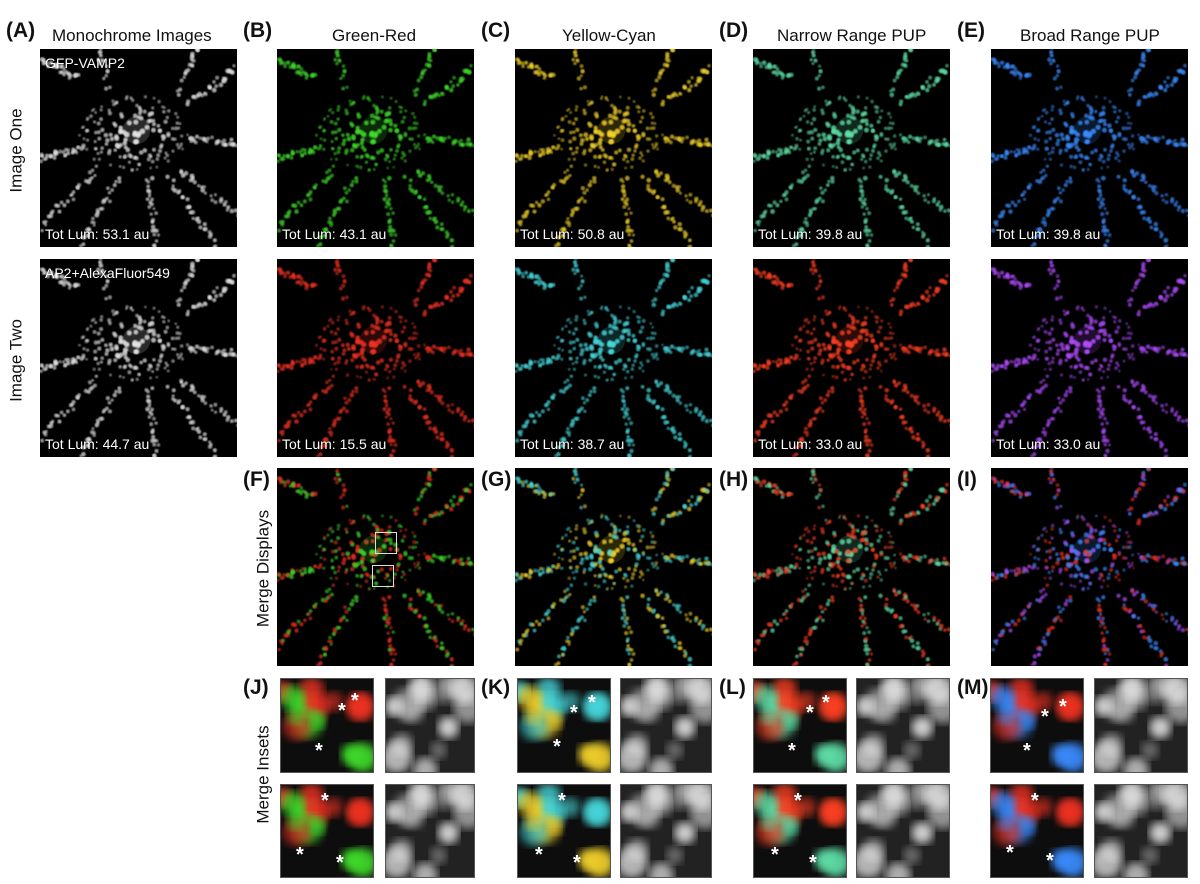  What do you see at coordinates (21, 30) in the screenshot?
I see `panel-label-a: (A)` at bounding box center [21, 30].